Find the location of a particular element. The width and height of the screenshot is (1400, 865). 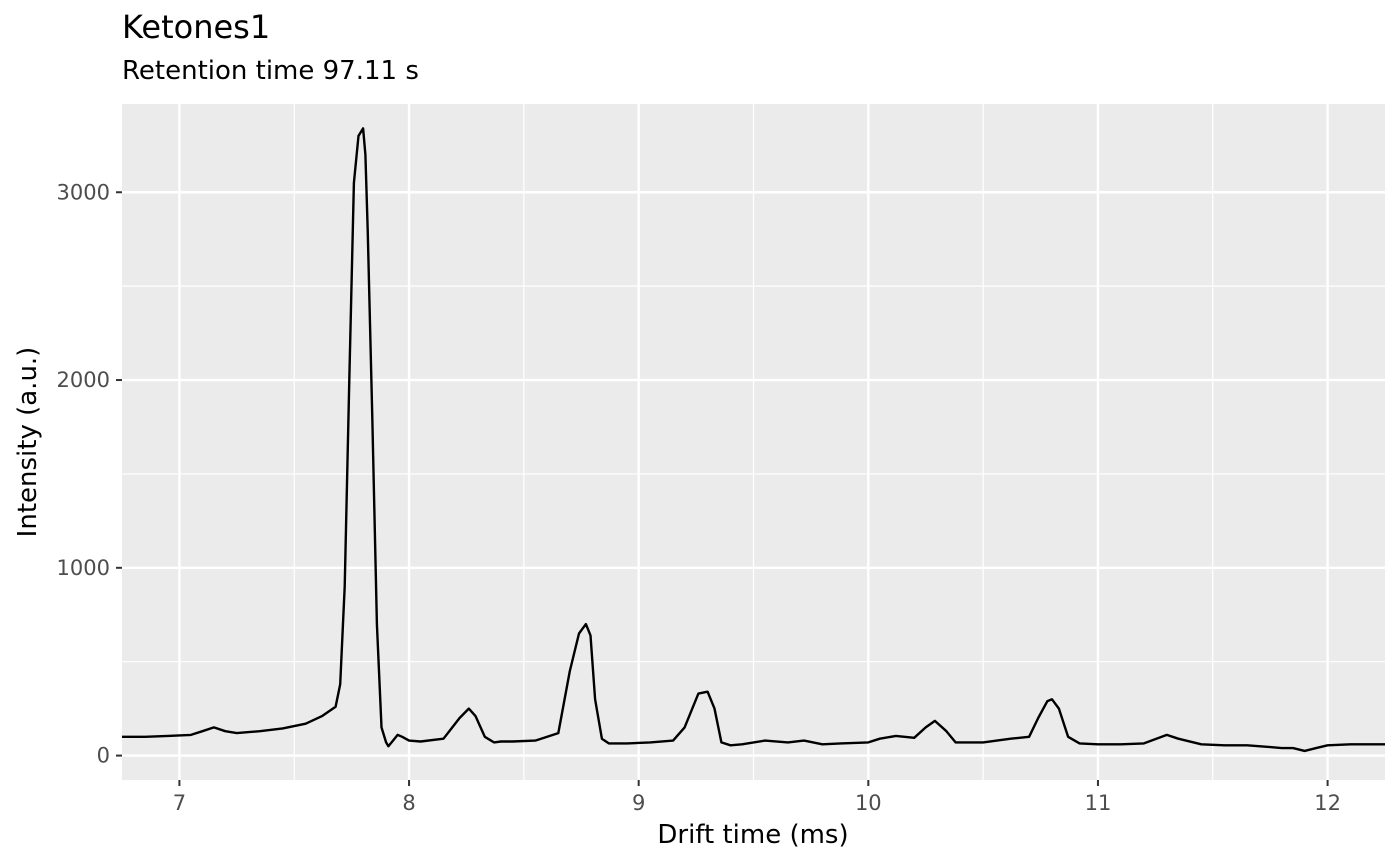

x-tick-label: 12 is located at coordinates (1327, 803).